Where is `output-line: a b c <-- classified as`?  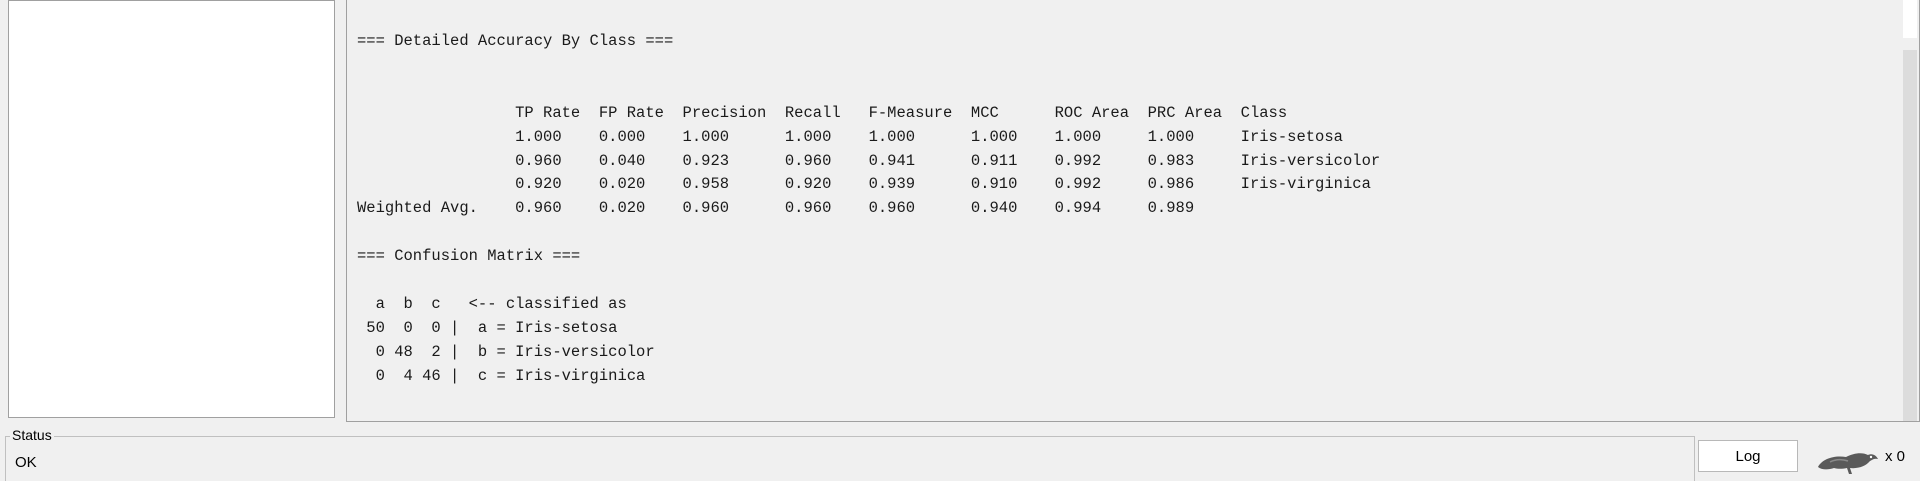
output-line: a b c <-- classified as is located at coordinates (492, 303).